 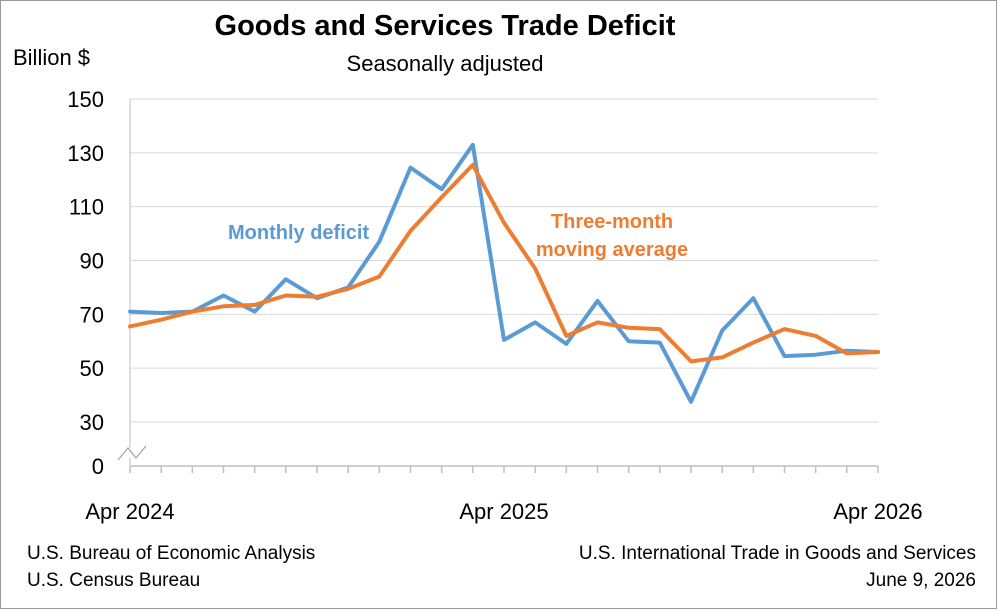 What do you see at coordinates (92, 314) in the screenshot?
I see `y-tick-label-70: 70` at bounding box center [92, 314].